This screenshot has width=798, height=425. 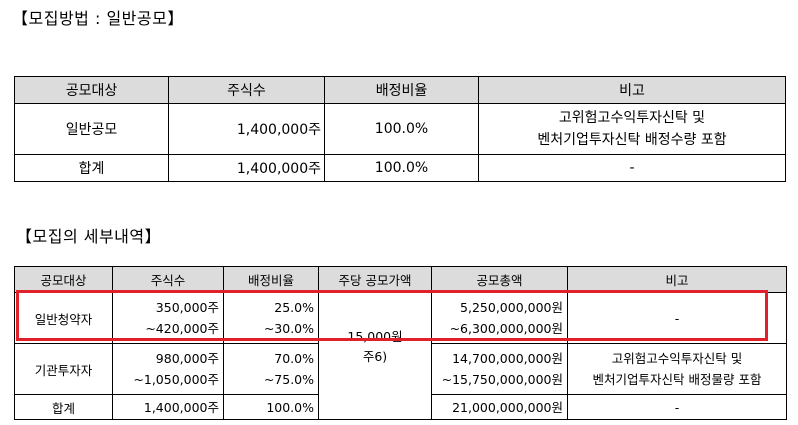 I want to click on cell-ratio: 70.0% ~75.0%, so click(x=271, y=369).